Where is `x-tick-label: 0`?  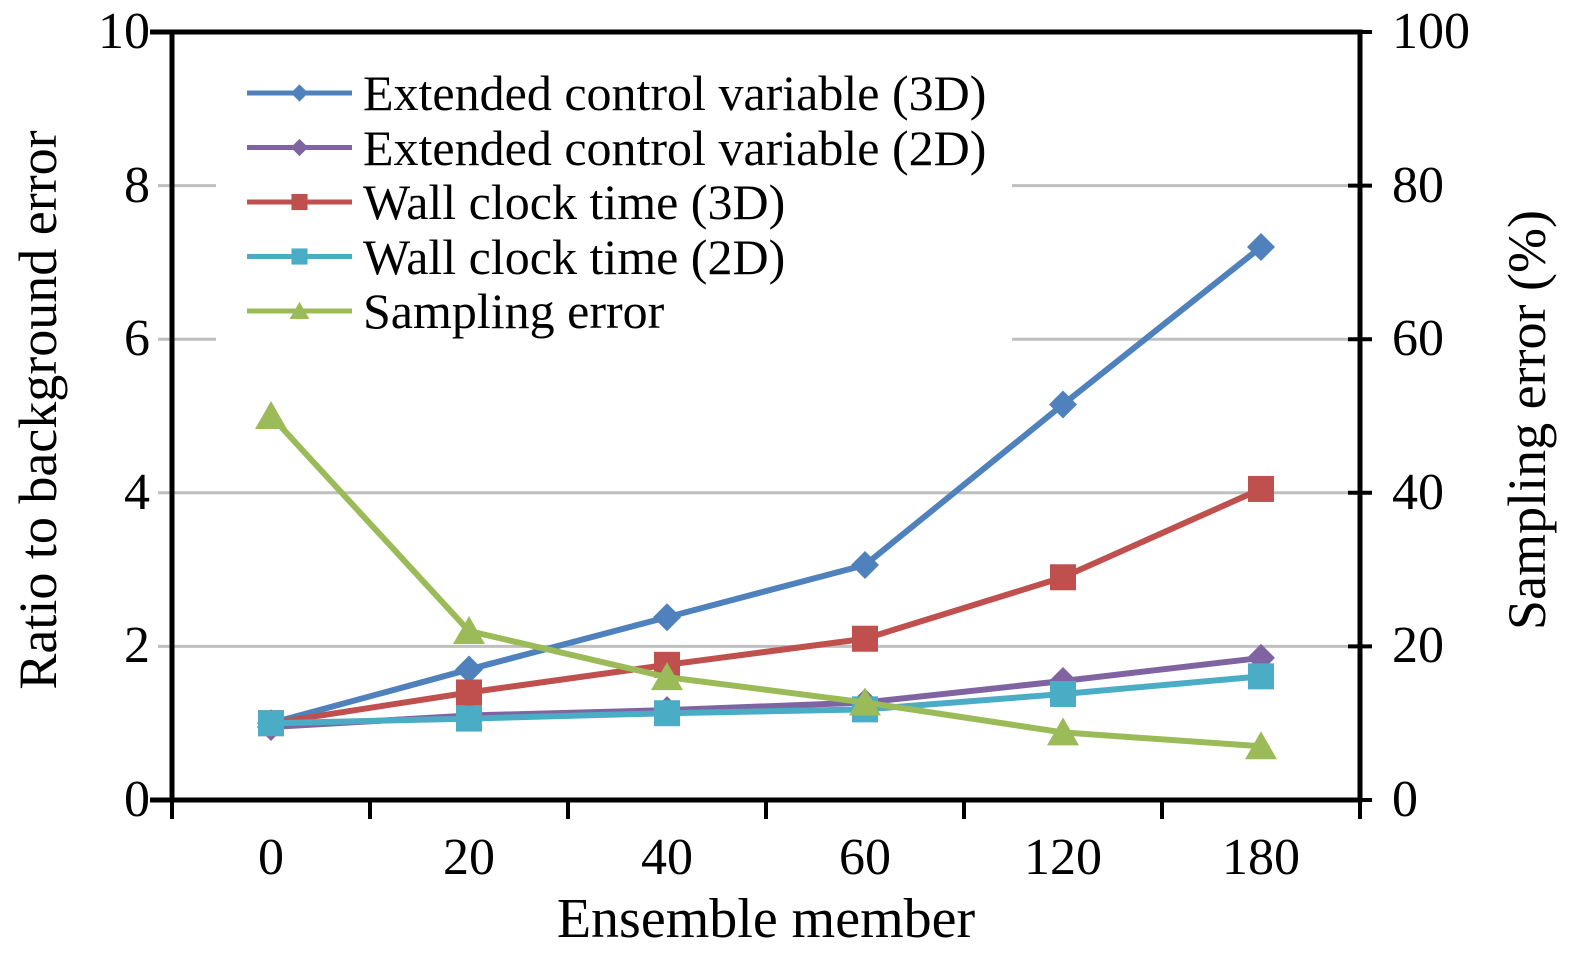
x-tick-label: 0 is located at coordinates (271, 857).